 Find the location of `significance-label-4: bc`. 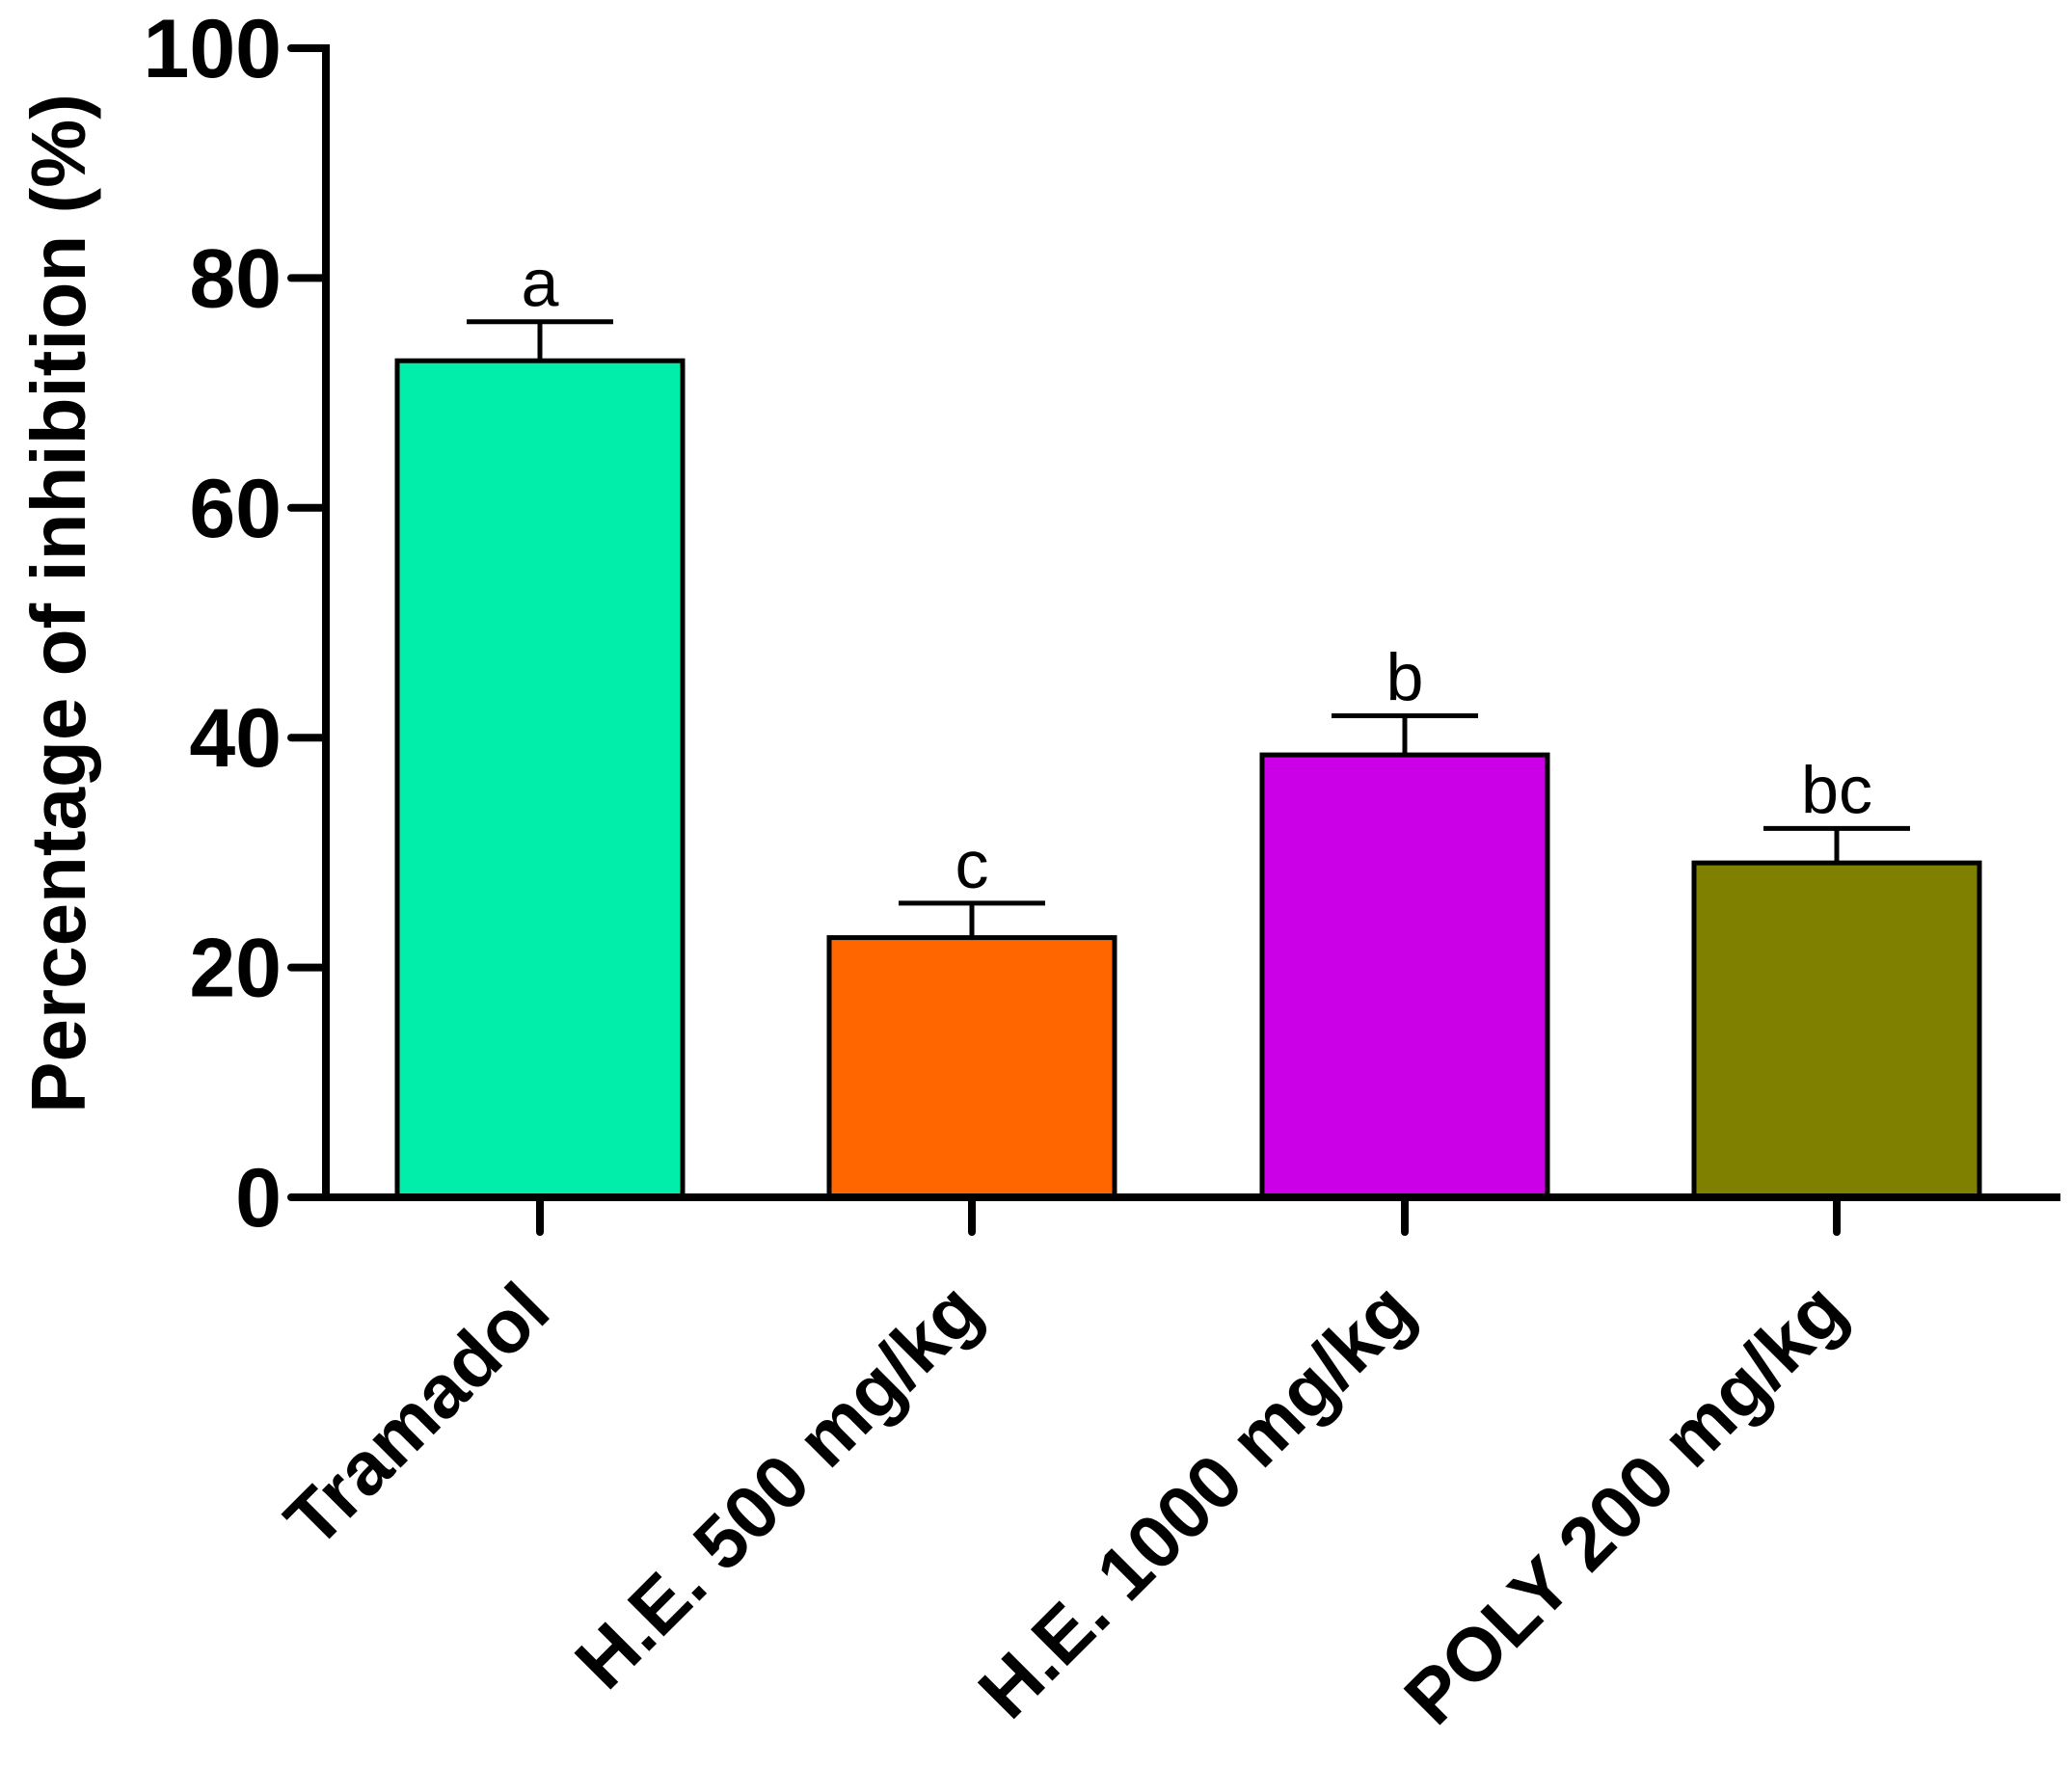

significance-label-4: bc is located at coordinates (1836, 790).